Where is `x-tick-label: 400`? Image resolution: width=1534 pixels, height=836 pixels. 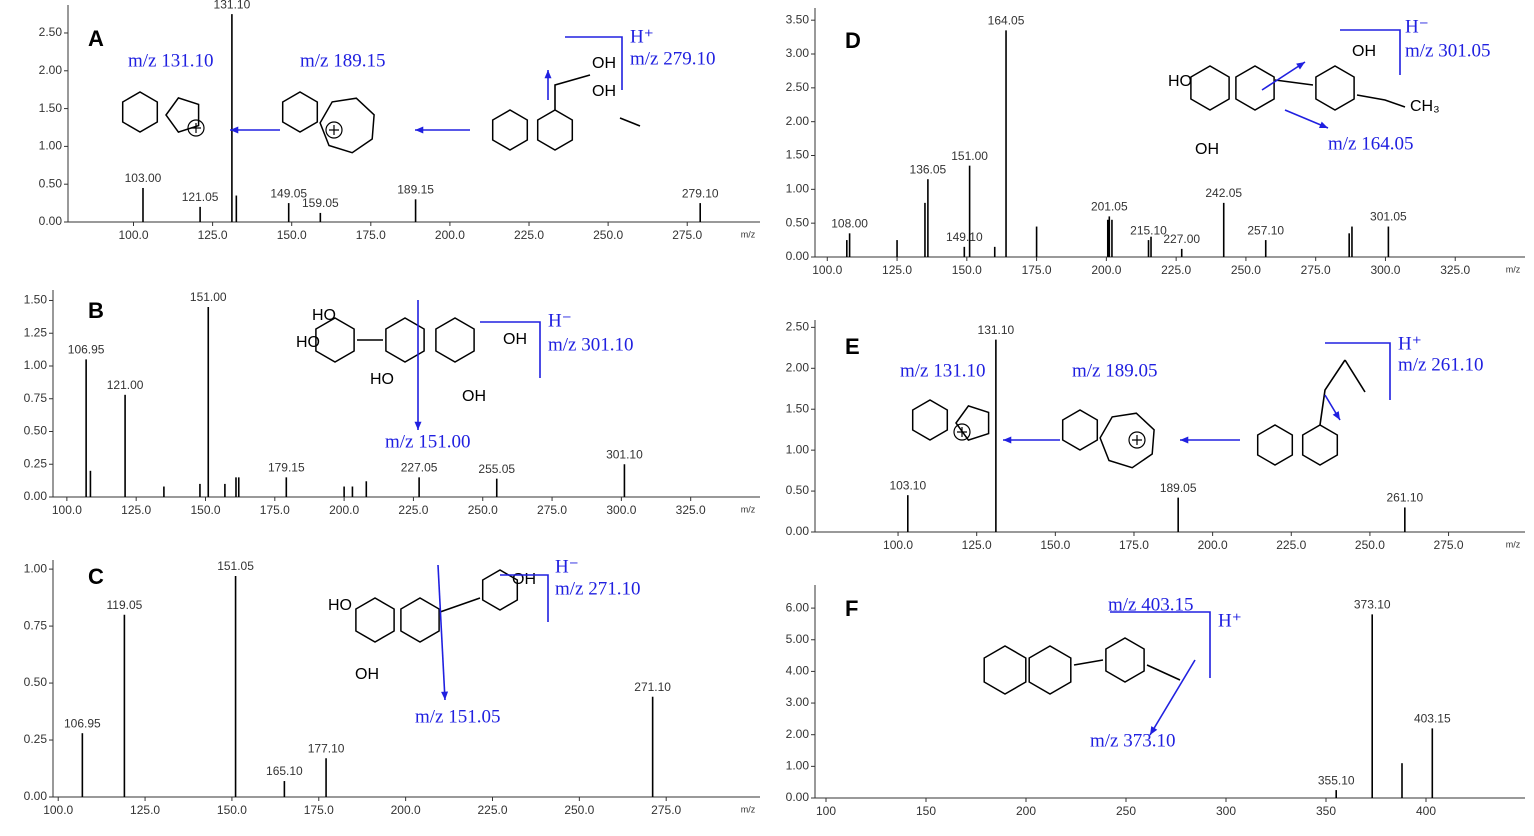 x-tick-label: 400 is located at coordinates (1426, 811).